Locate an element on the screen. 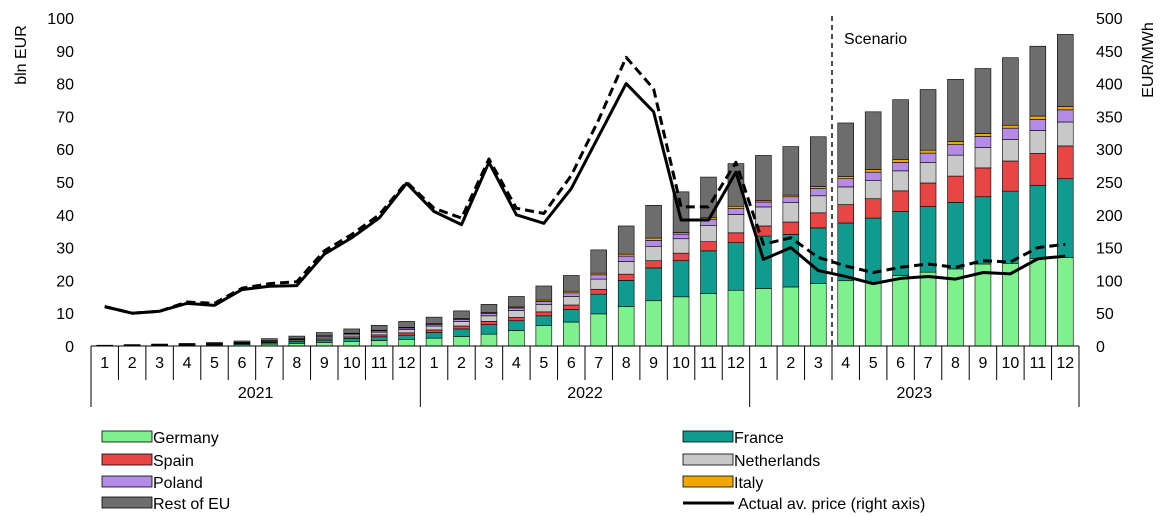 The height and width of the screenshot is (516, 1167). x-tick-label-5: 6 is located at coordinates (241, 363).